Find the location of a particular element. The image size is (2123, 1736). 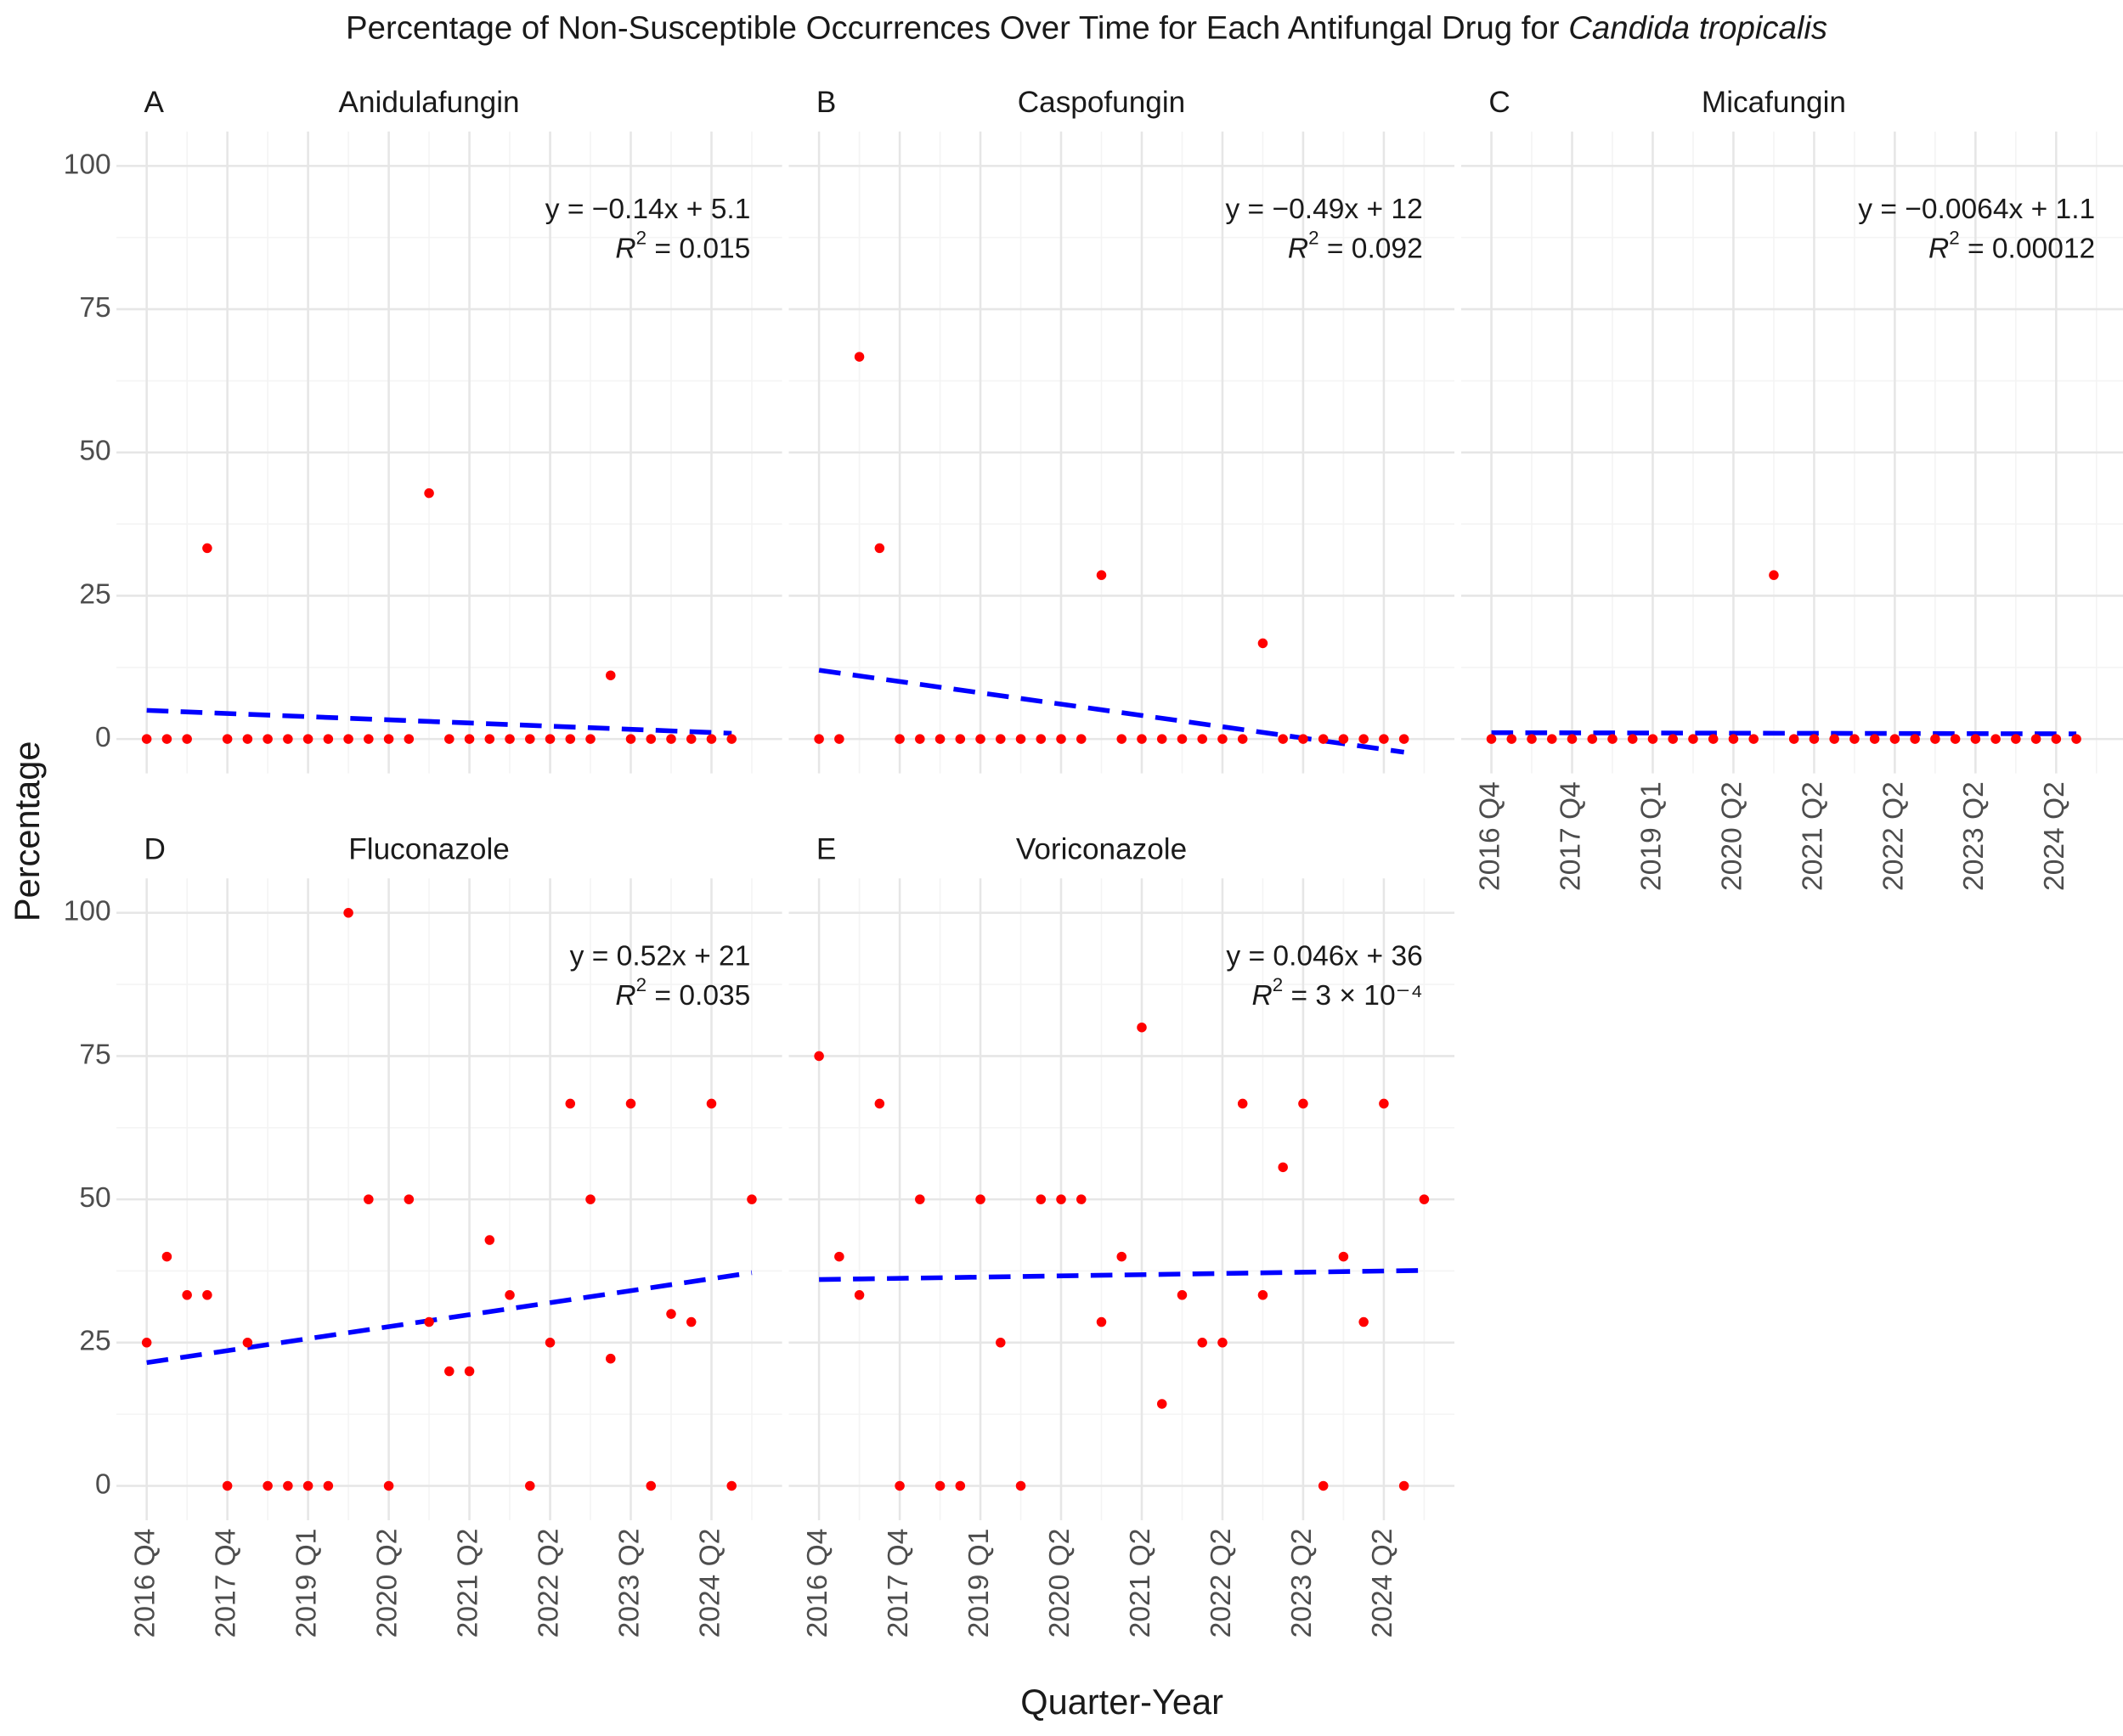

y-tick-label: 25 is located at coordinates (94, 1341).